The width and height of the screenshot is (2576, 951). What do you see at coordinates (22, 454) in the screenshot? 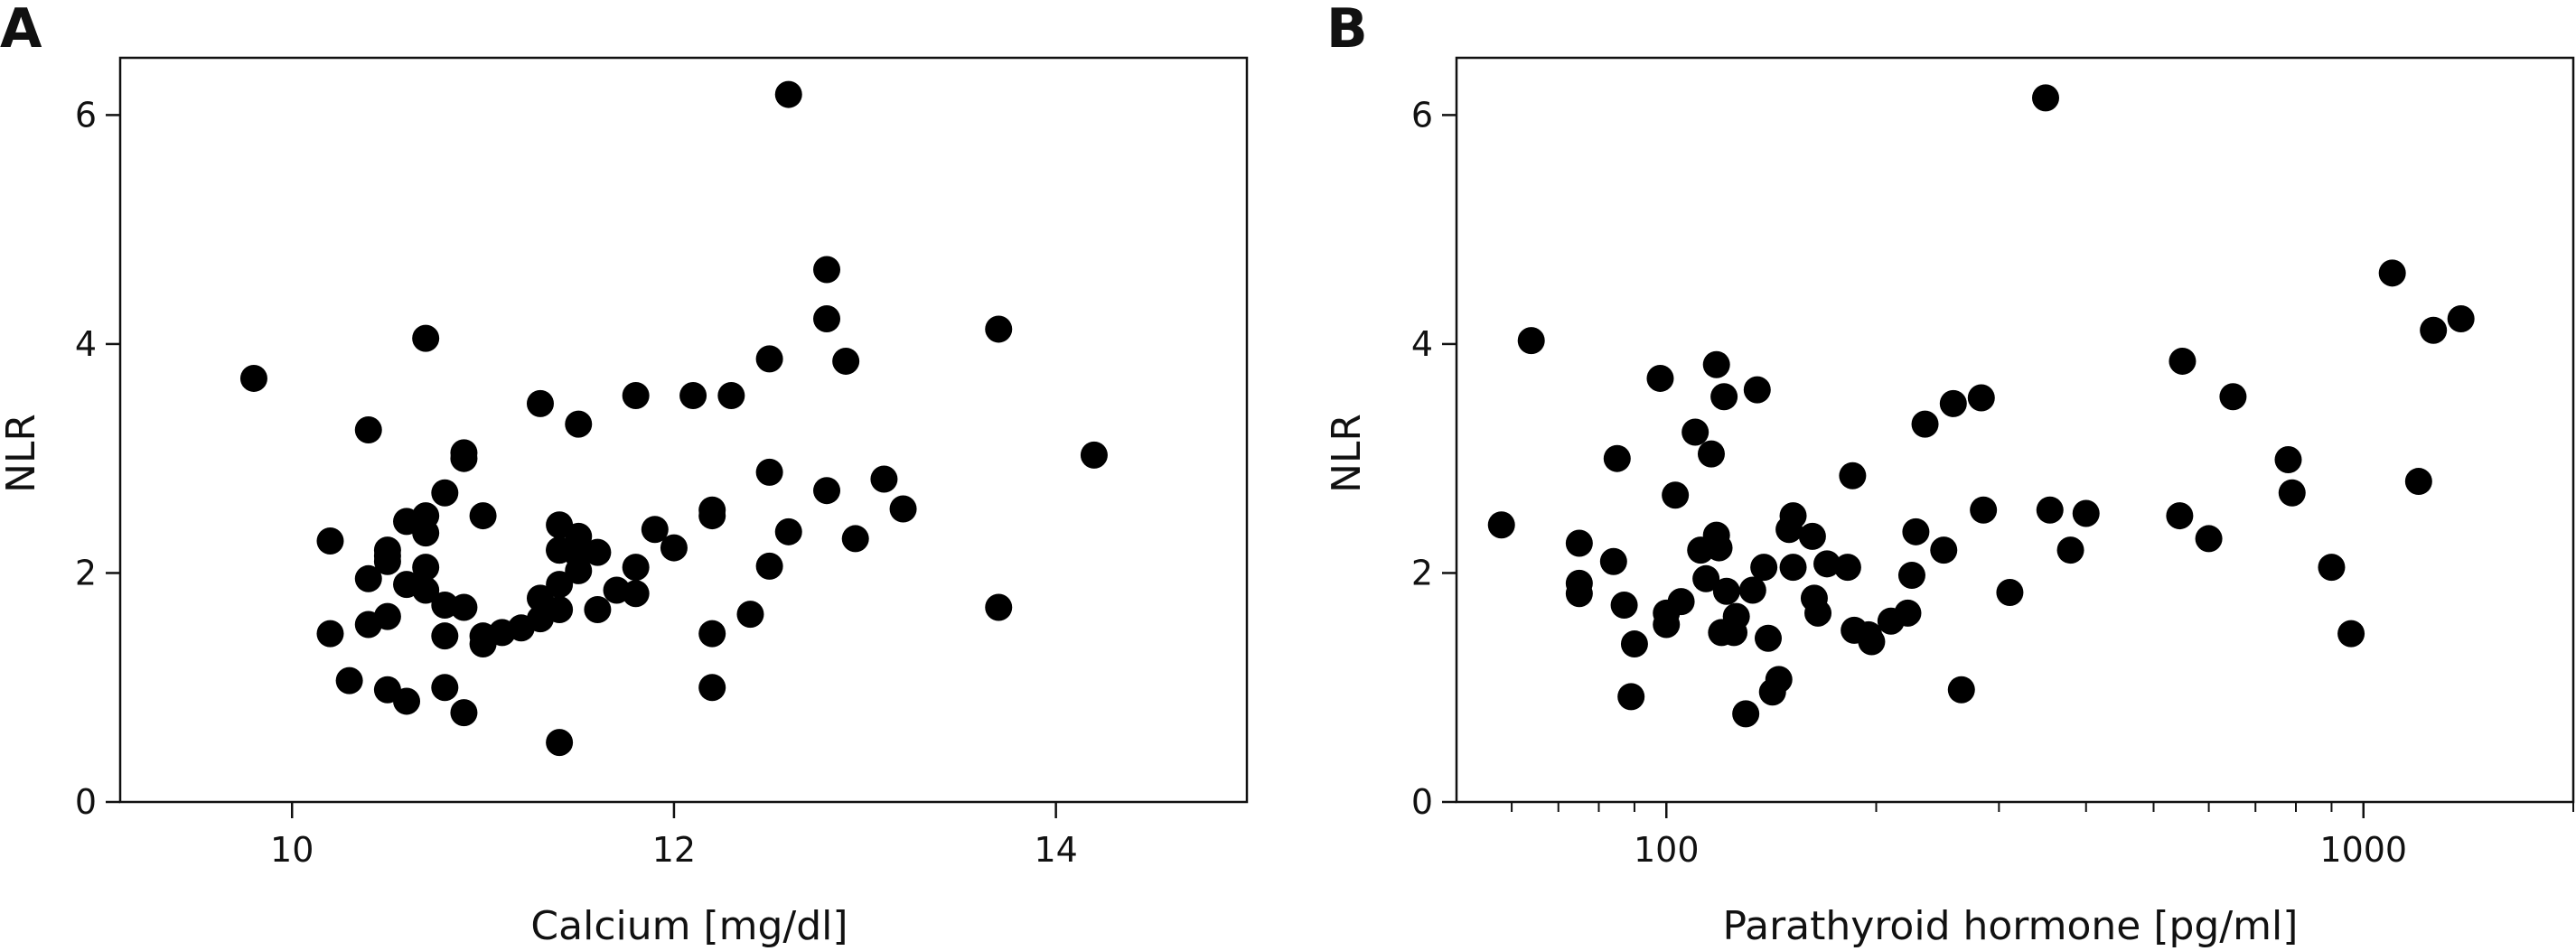
I see `panel-a-y-axis-label: NLR` at bounding box center [22, 454].